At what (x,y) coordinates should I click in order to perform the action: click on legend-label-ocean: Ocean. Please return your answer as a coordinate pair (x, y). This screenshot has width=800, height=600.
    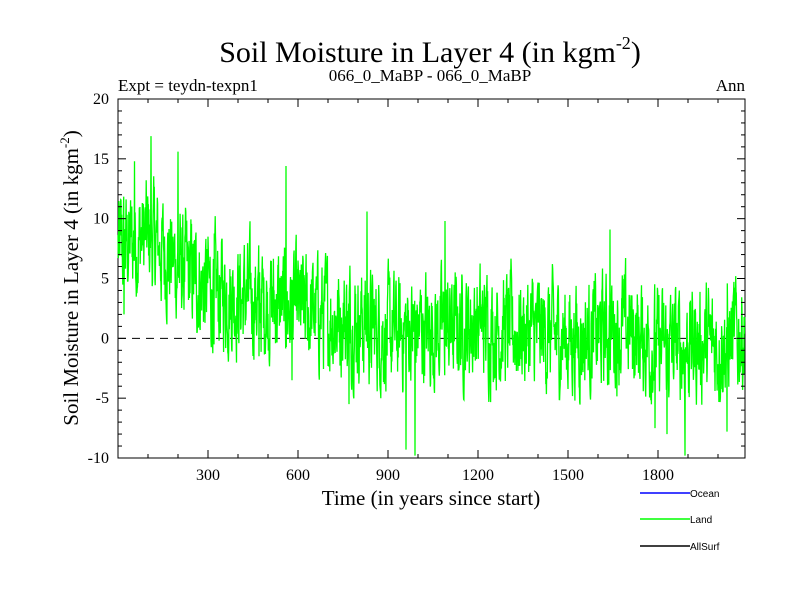
    Looking at the image, I should click on (704, 494).